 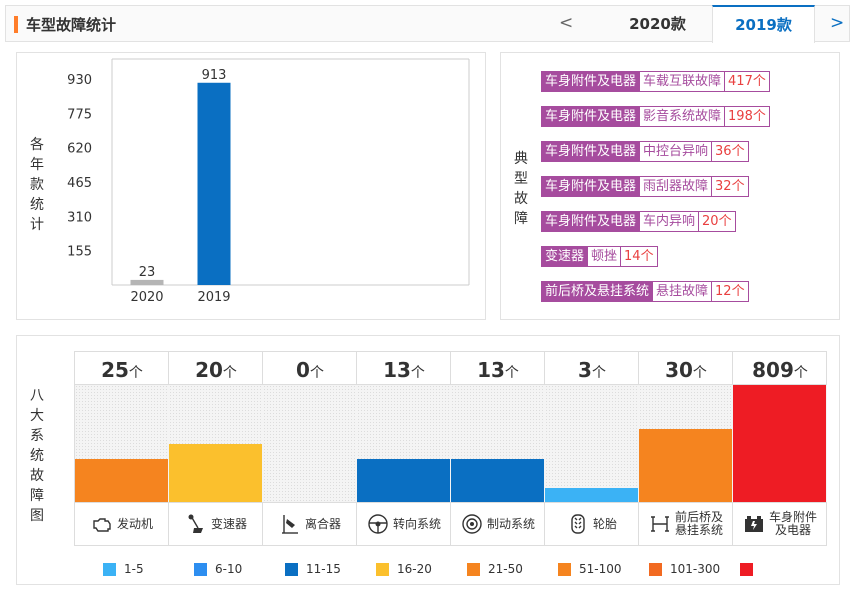 I want to click on legend-item: 51-100, so click(x=603, y=569).